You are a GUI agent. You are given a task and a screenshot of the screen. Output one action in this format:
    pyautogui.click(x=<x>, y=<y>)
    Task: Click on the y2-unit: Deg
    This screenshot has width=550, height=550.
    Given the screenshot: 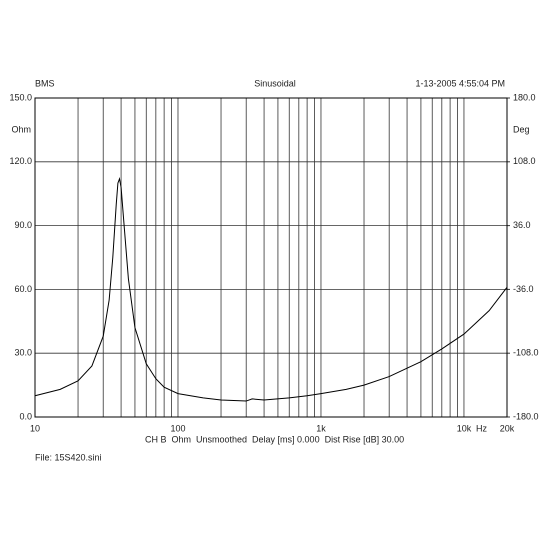 What is the action you would take?
    pyautogui.click(x=521, y=129)
    